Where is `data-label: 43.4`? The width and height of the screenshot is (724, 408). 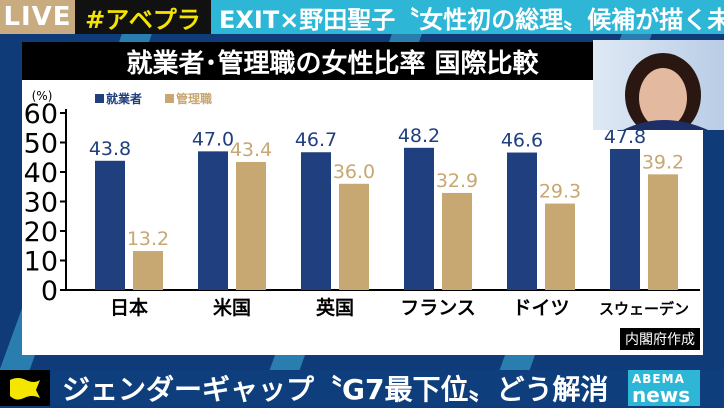
data-label: 43.4 is located at coordinates (251, 150).